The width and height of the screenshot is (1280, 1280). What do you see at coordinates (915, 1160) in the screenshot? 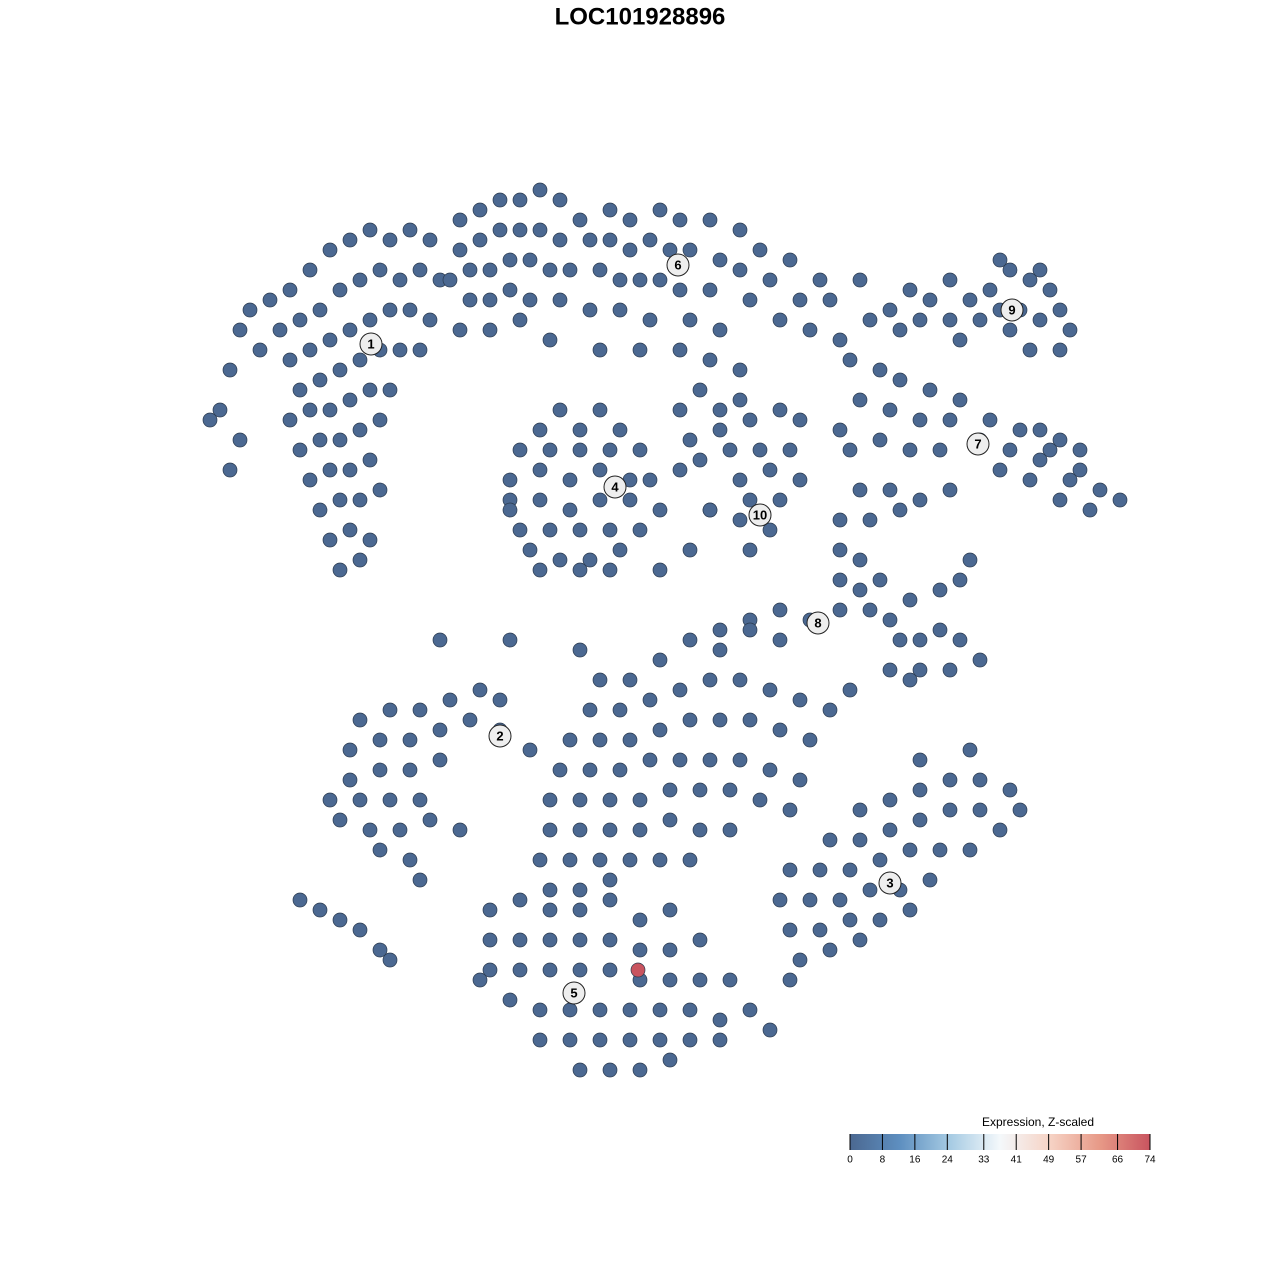
I see `colorbar-tick-label: 16` at bounding box center [915, 1160].